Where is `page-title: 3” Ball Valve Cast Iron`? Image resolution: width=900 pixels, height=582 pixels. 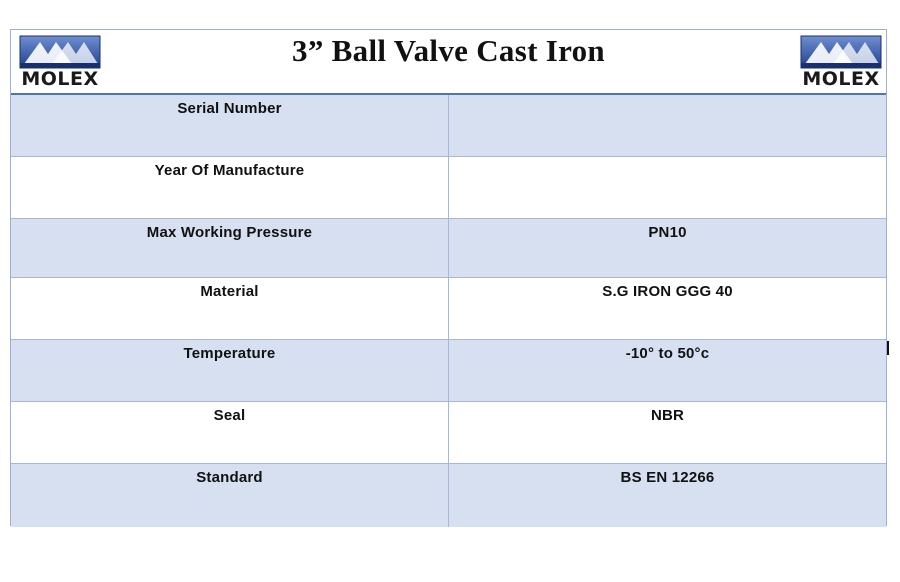
page-title: 3” Ball Valve Cast Iron is located at coordinates (448, 50).